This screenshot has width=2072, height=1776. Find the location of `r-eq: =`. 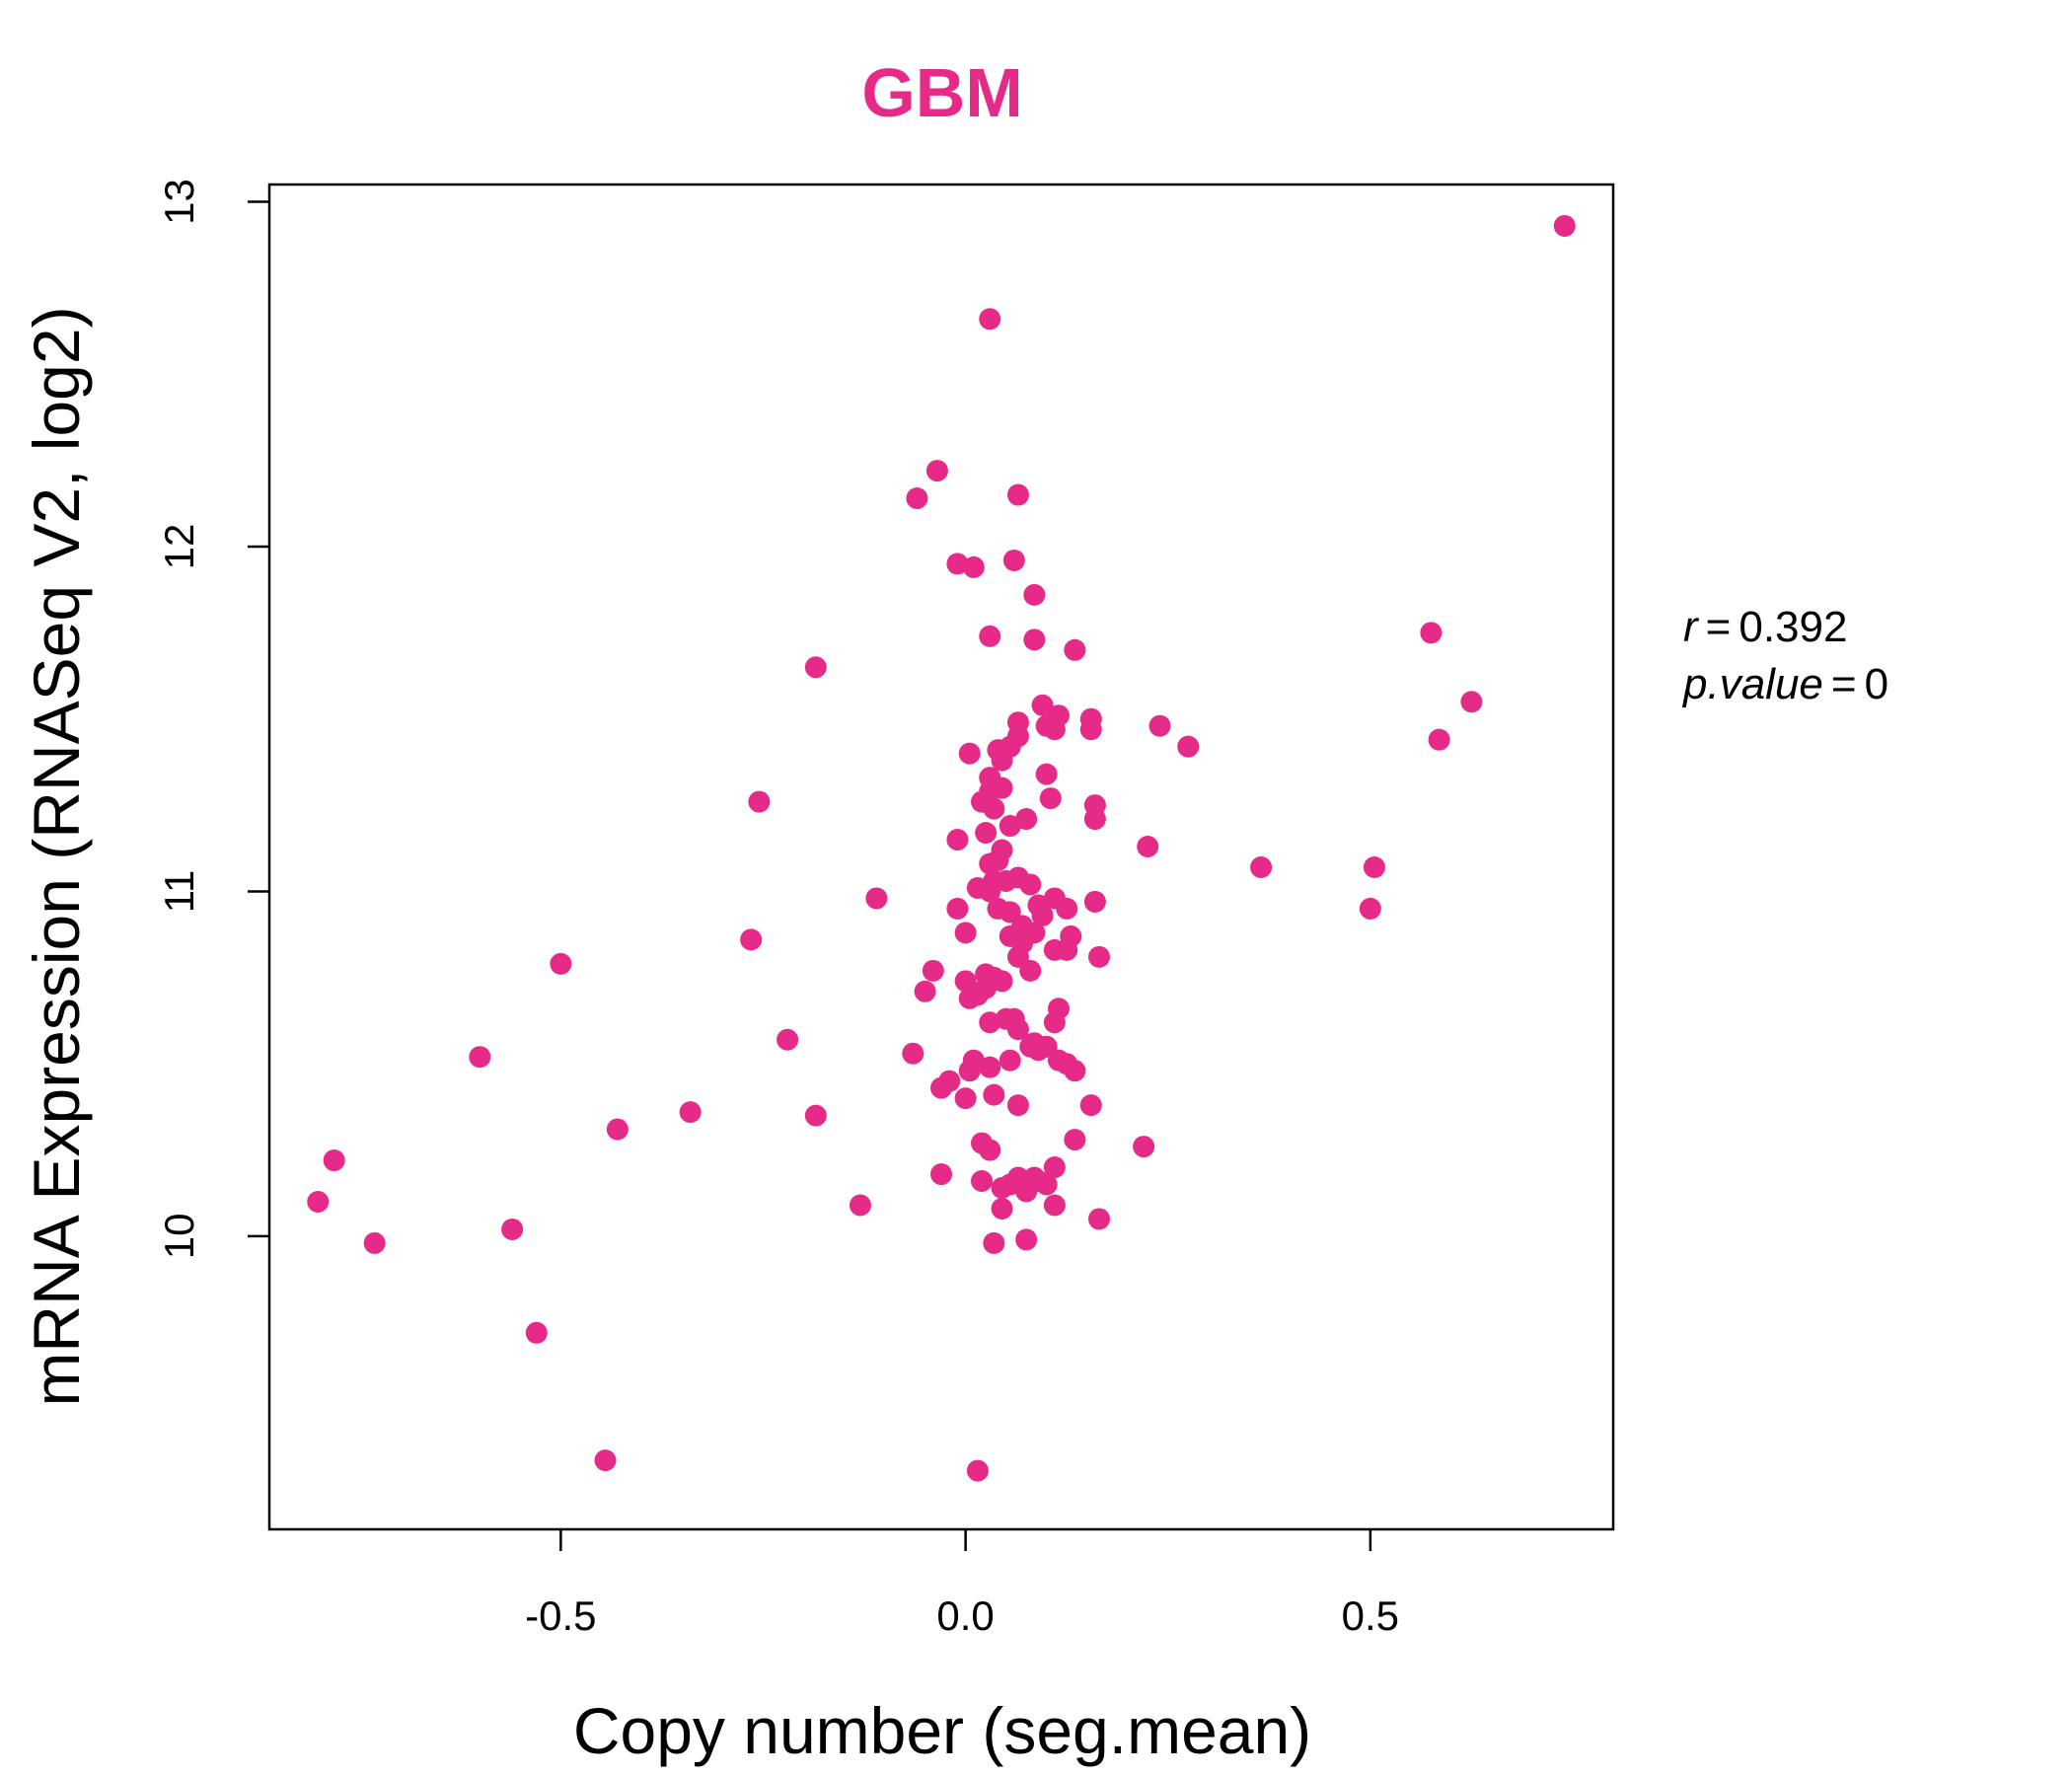

r-eq: = is located at coordinates (1719, 627).